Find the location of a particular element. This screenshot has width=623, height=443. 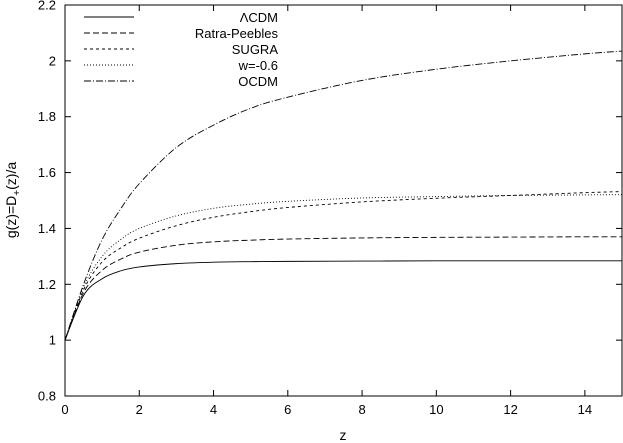

y-axis-title-main: g(z)=D is located at coordinates (11, 217).